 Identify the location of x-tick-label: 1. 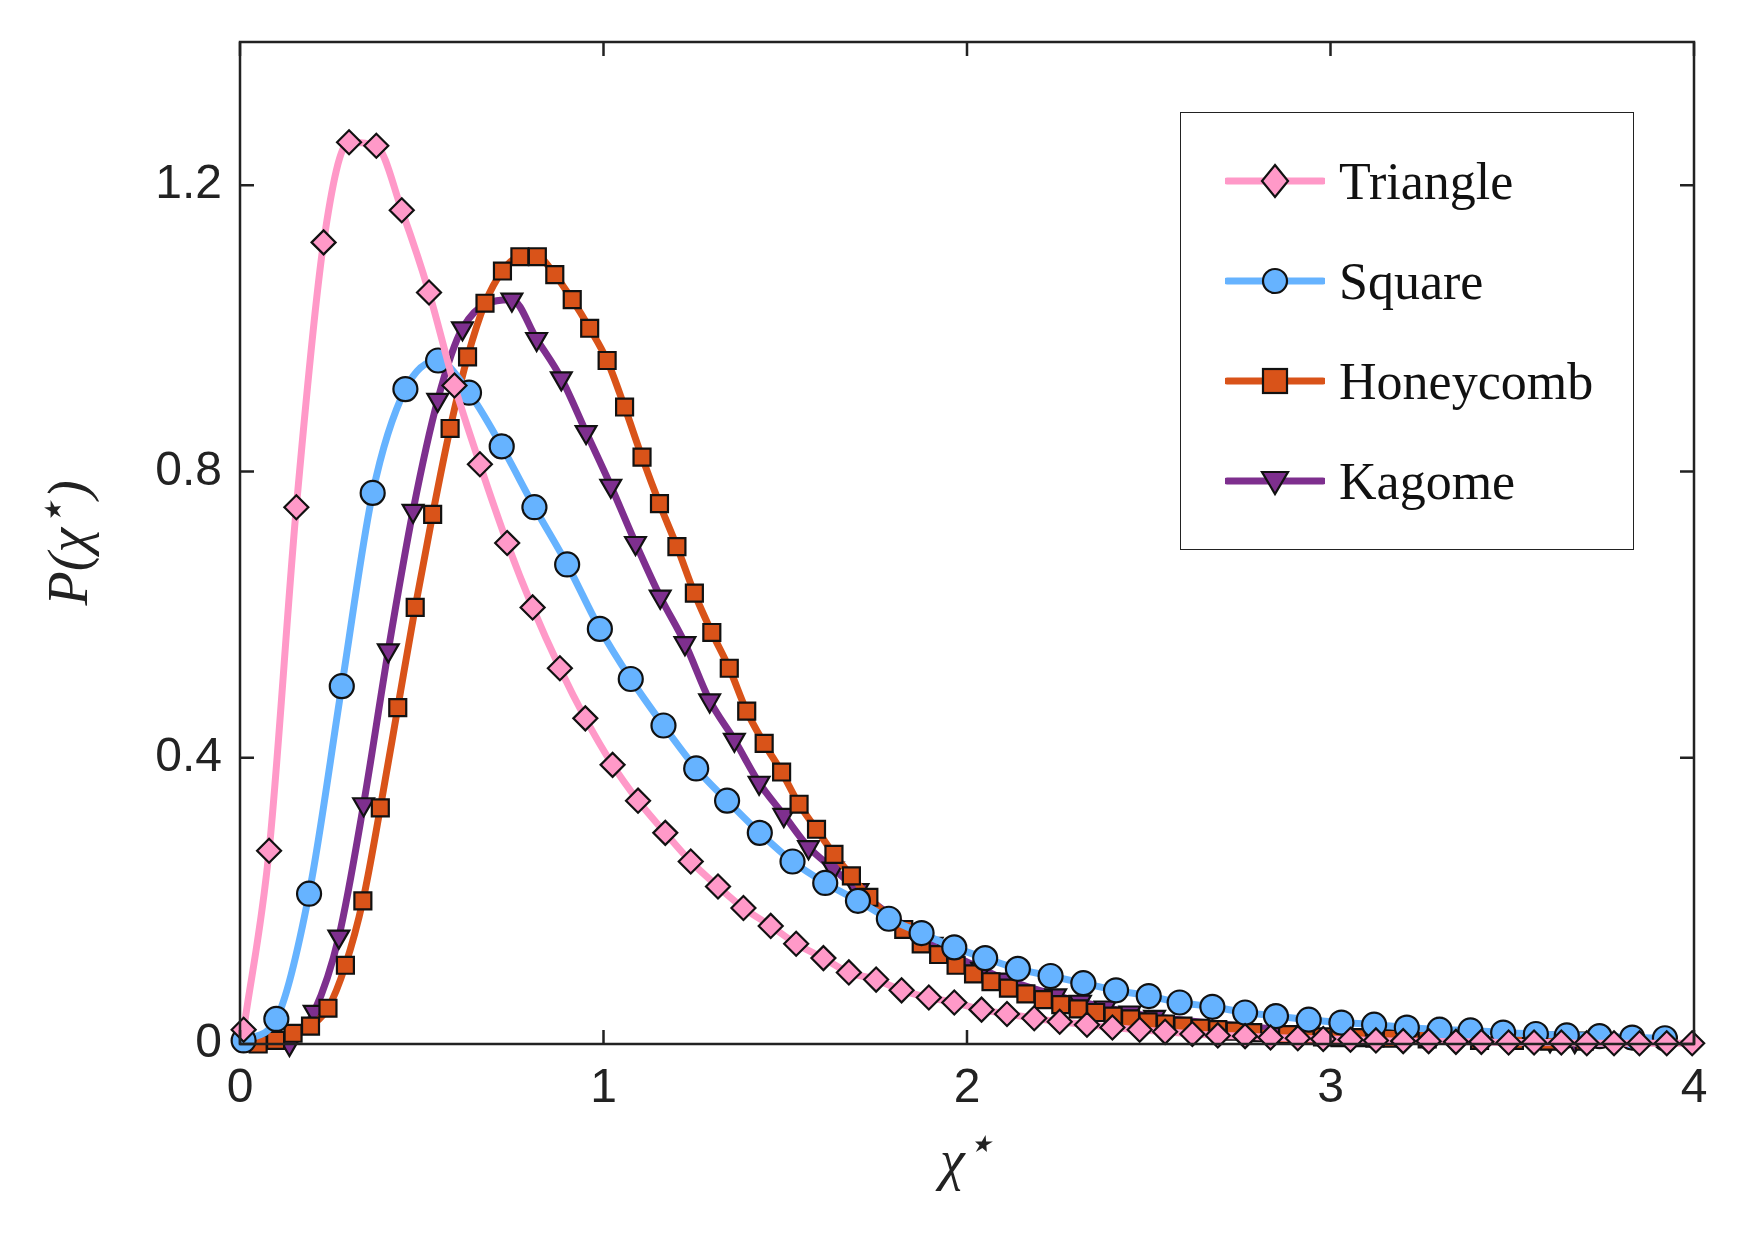
(603, 1086).